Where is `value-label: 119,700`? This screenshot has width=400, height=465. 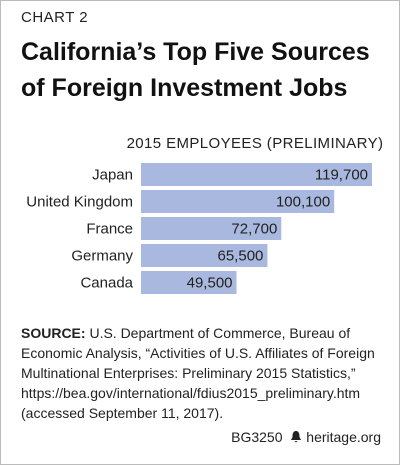 value-label: 119,700 is located at coordinates (341, 174).